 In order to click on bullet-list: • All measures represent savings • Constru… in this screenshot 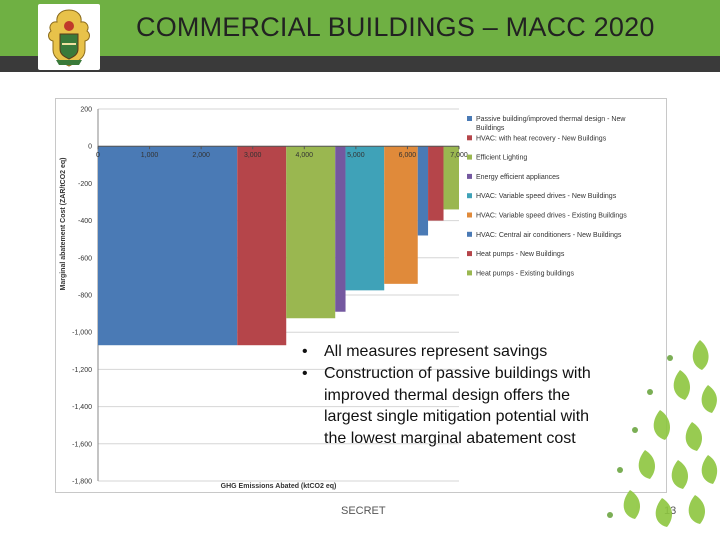, I will do `click(451, 395)`.